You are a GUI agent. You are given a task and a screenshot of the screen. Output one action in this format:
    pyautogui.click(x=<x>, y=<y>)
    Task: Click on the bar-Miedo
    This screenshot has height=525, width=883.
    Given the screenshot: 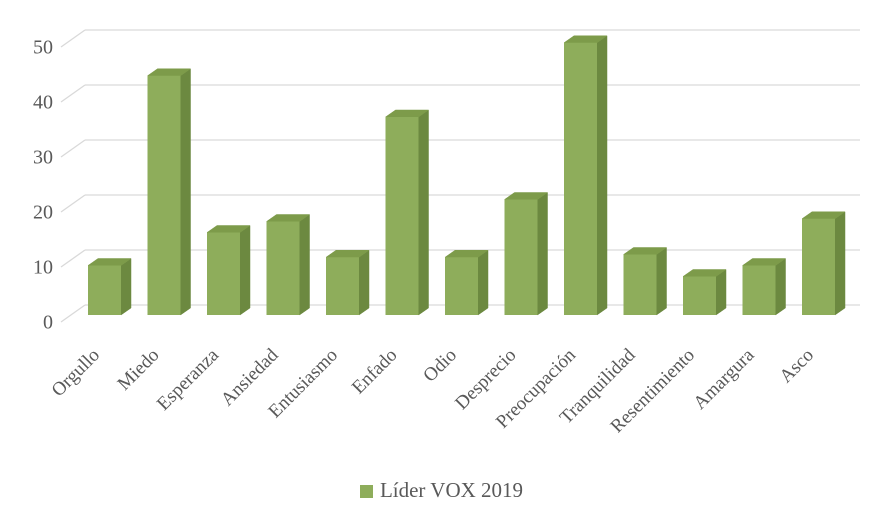 What is the action you would take?
    pyautogui.click(x=169, y=192)
    